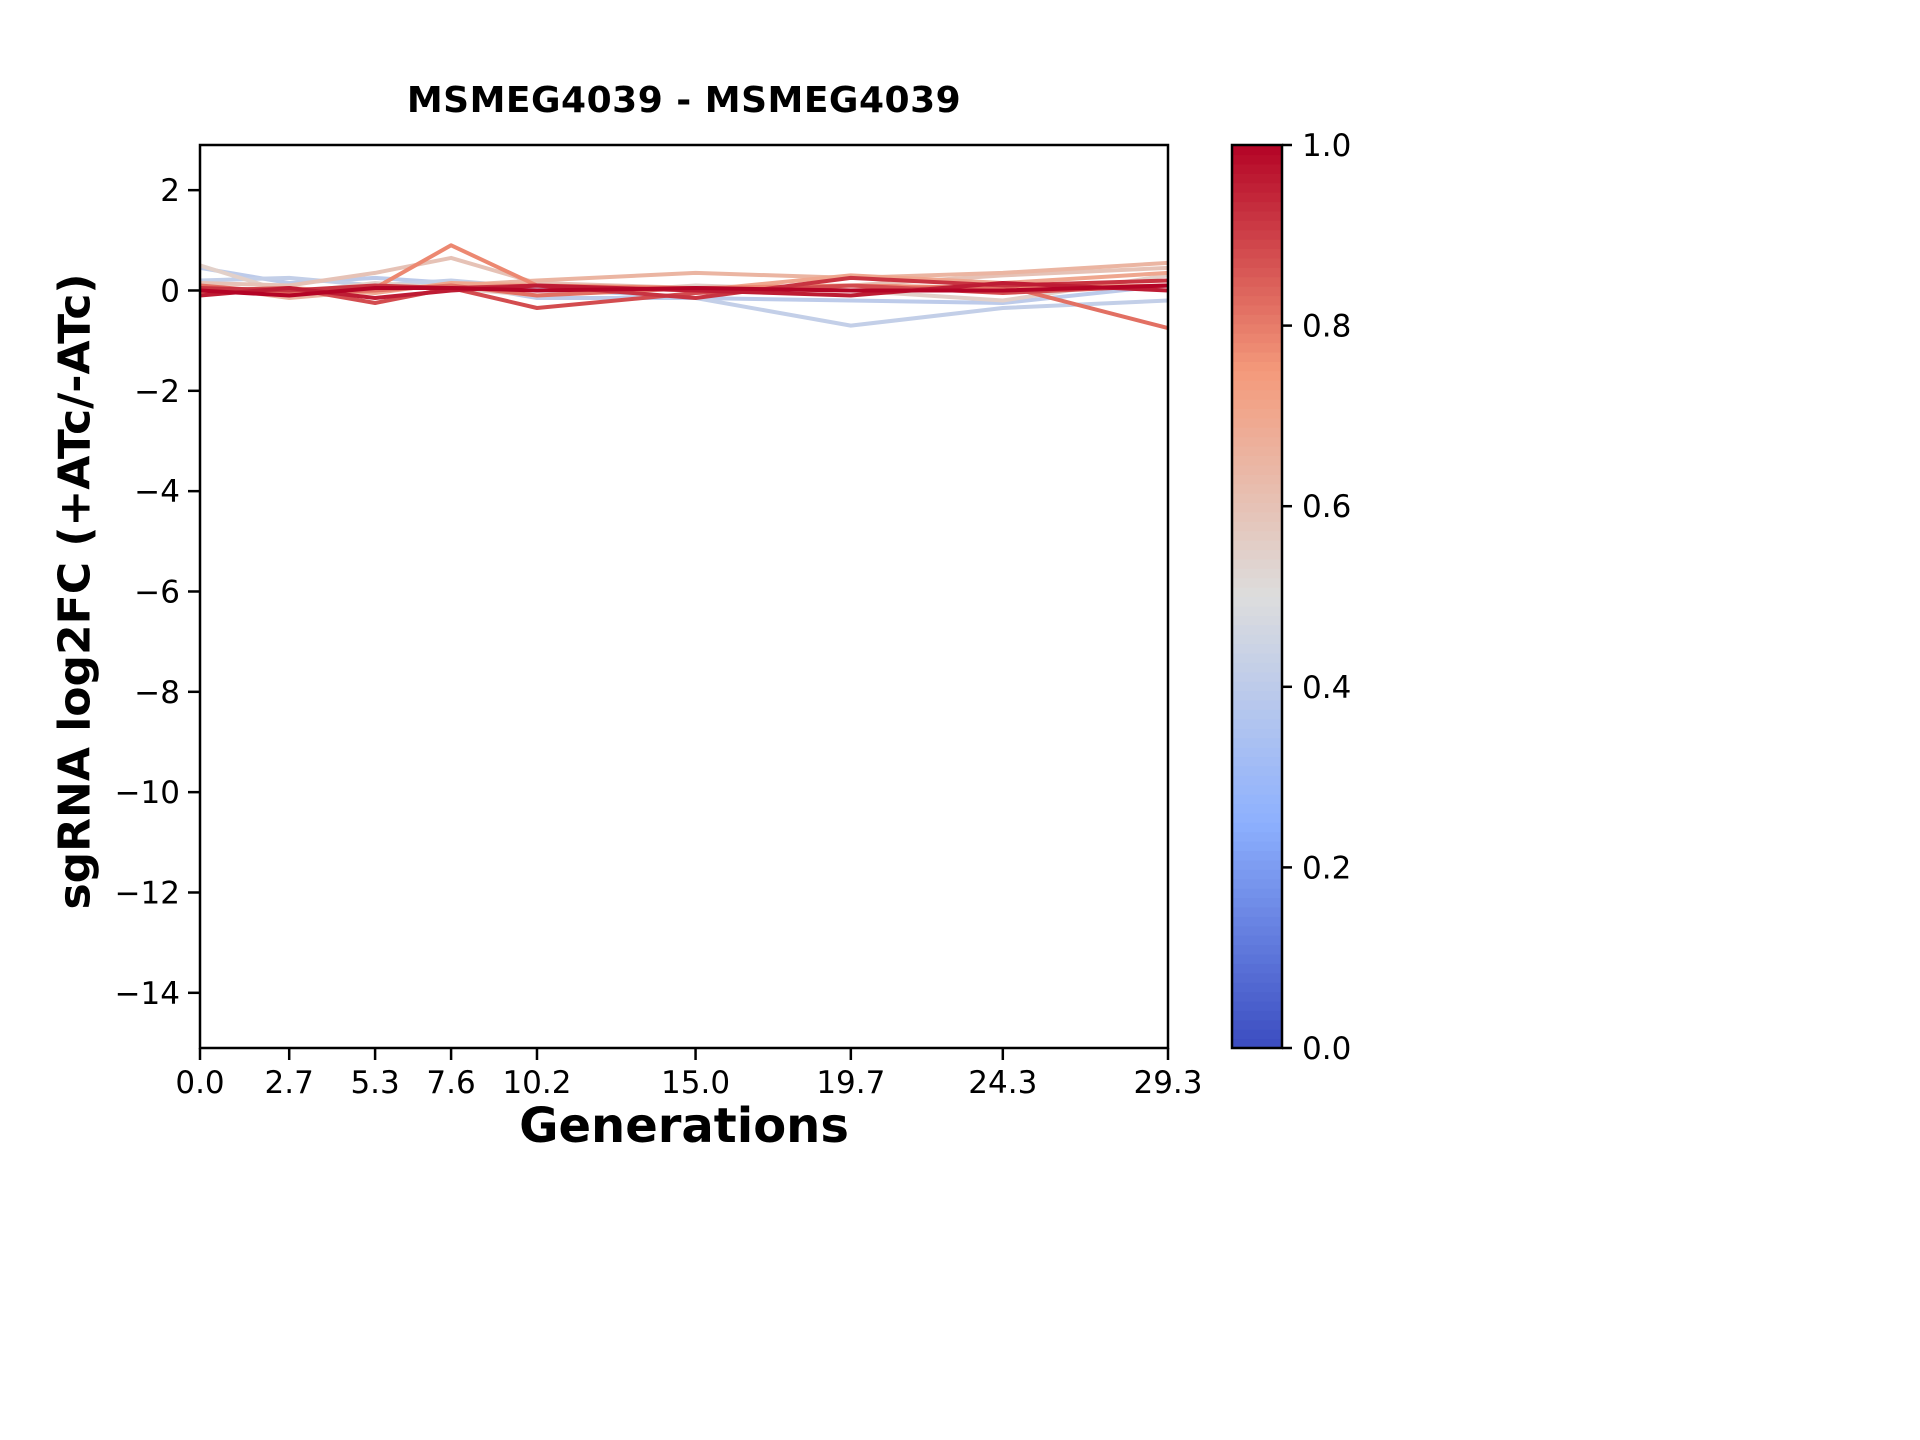  Describe the element at coordinates (1002, 1083) in the screenshot. I see `x-tick-label: 24.3` at that location.